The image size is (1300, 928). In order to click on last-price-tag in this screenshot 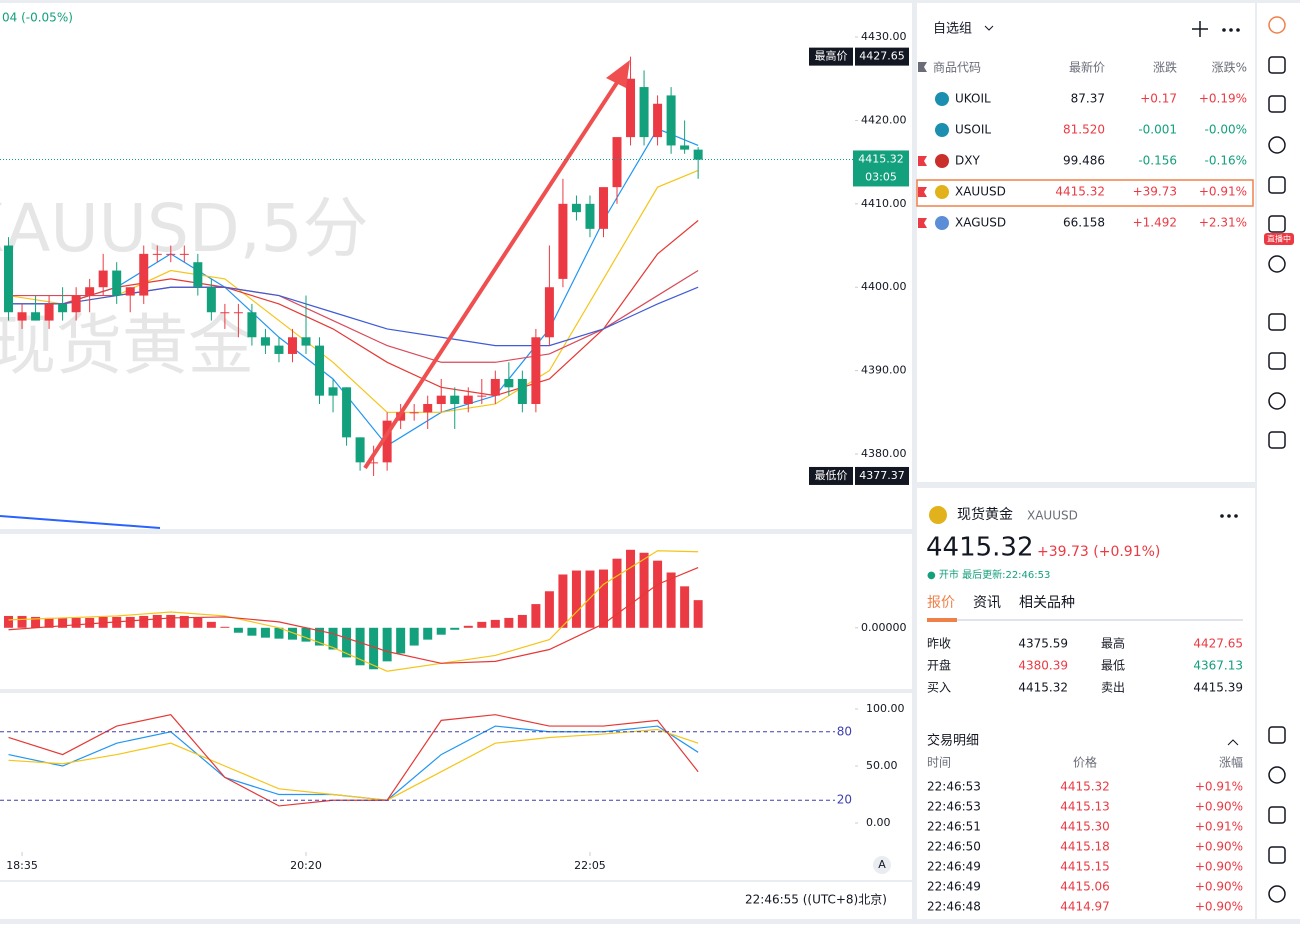, I will do `click(881, 168)`.